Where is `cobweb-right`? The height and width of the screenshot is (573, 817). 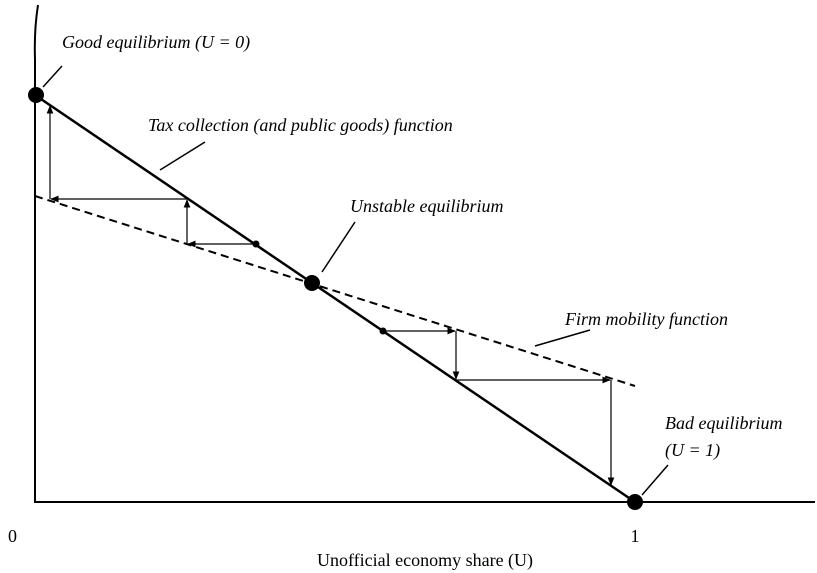 cobweb-right is located at coordinates (499, 406).